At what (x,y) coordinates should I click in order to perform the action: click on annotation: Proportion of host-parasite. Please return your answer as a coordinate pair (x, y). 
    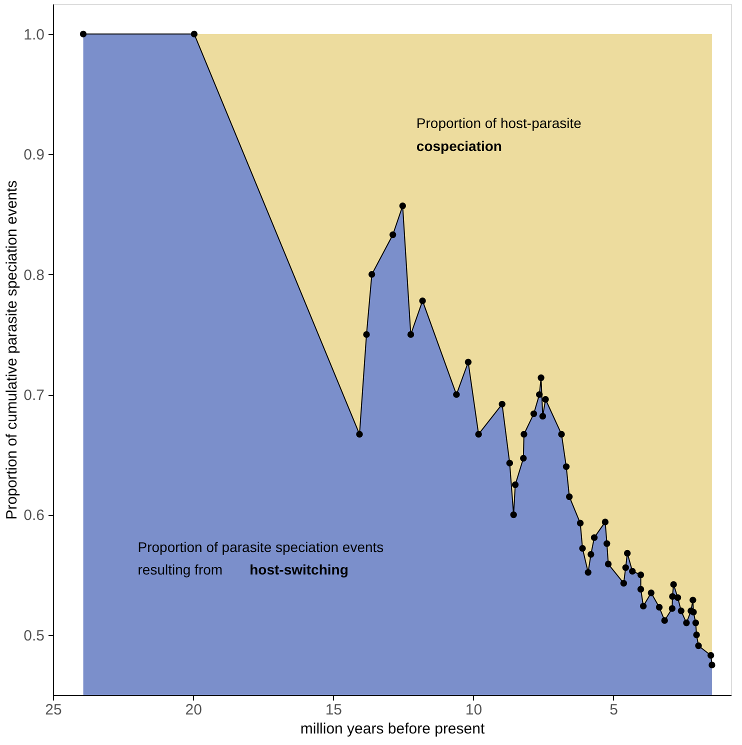
    Looking at the image, I should click on (499, 123).